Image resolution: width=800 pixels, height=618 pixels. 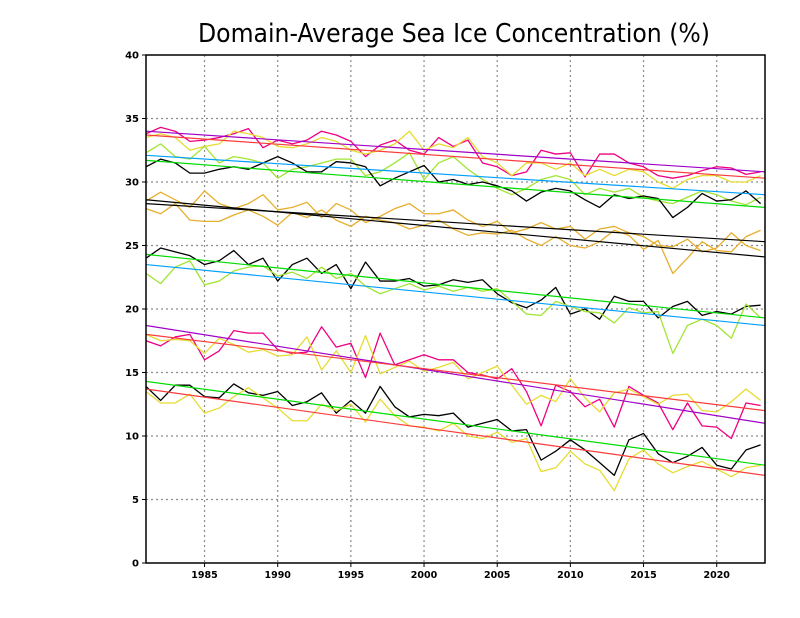 What do you see at coordinates (132, 437) in the screenshot?
I see `y-tick-label: 10` at bounding box center [132, 437].